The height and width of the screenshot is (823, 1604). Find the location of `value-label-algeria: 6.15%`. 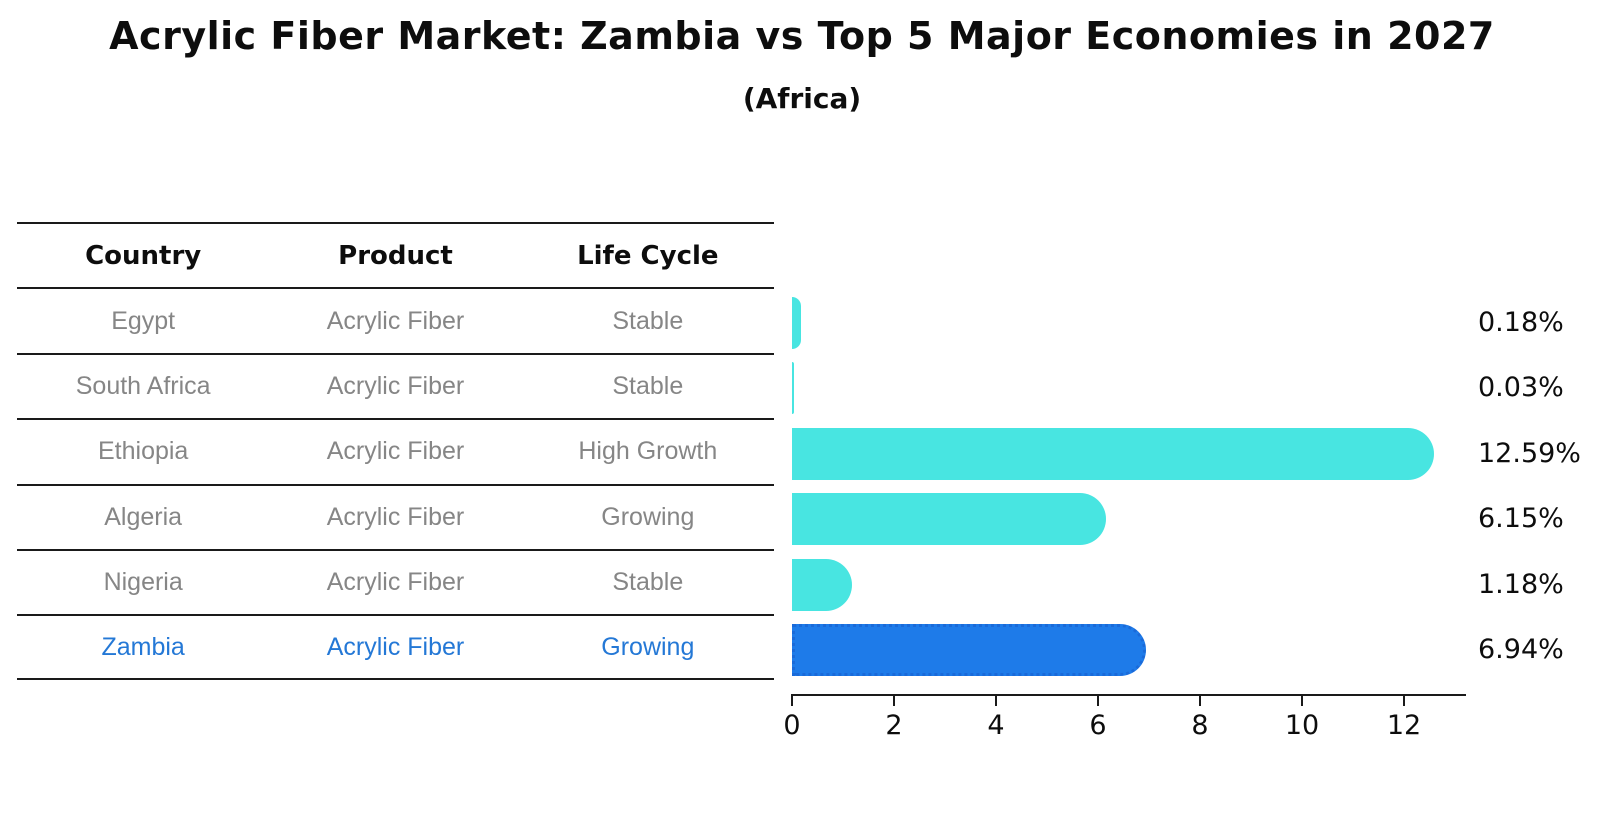

value-label-algeria: 6.15% is located at coordinates (1521, 519).